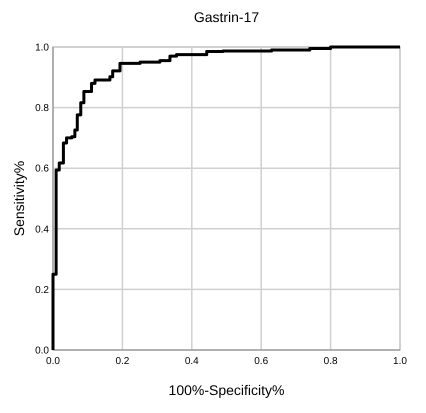  Describe the element at coordinates (42, 351) in the screenshot. I see `y-tick-label: 0.0` at that location.